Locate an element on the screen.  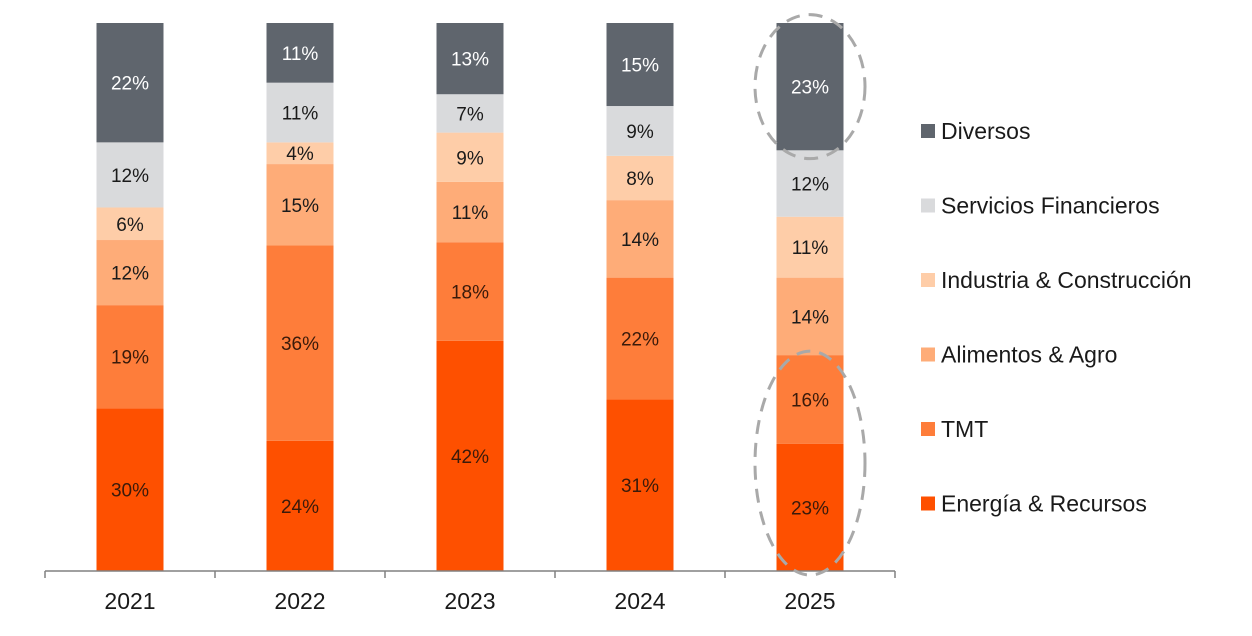
highlight-ellipses is located at coordinates (810, 295).